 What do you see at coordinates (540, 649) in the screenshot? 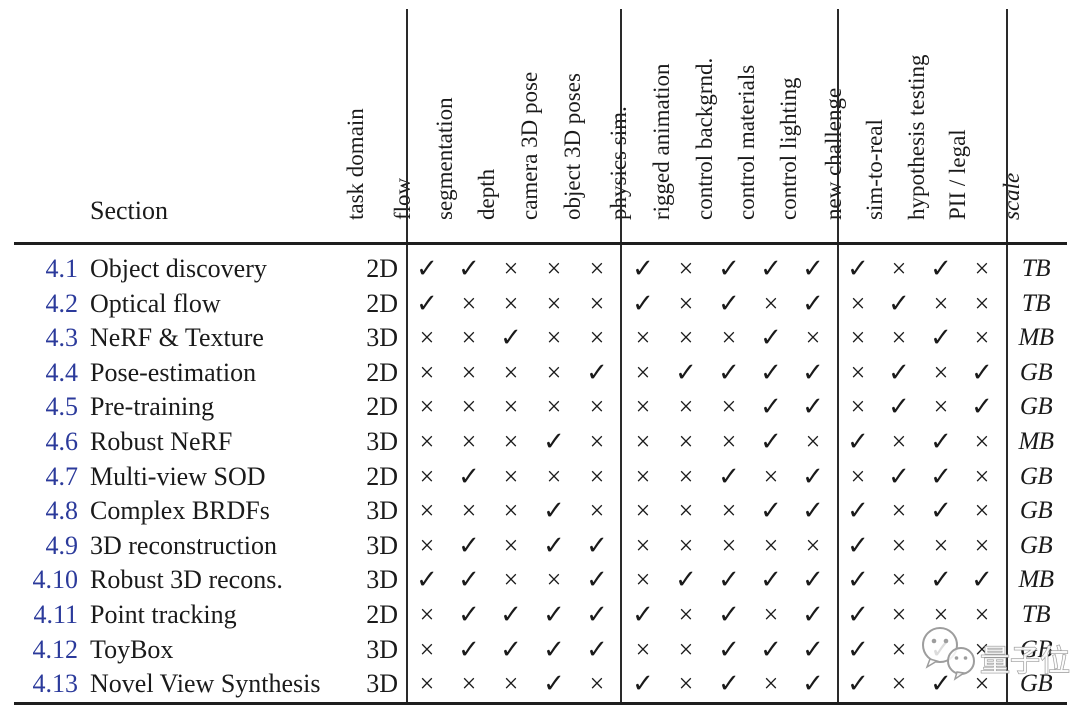
I see `table-row: 4.12 ToyBox 3D GB × ✓ ✓ ✓ ✓ × × ✓ ✓ ✓ ✓ × ✓ ×` at bounding box center [540, 649].